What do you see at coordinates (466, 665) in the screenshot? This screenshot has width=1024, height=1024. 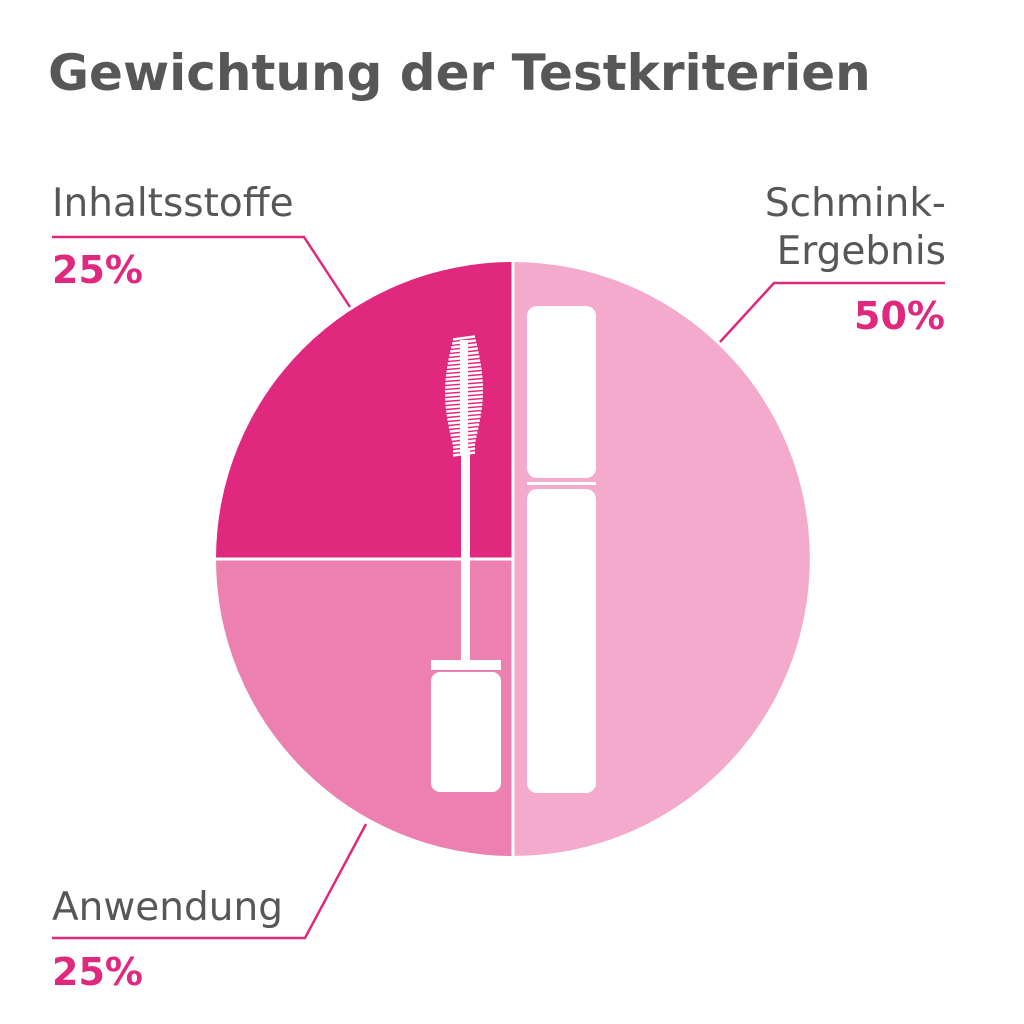 I see `wand-cap-collar` at bounding box center [466, 665].